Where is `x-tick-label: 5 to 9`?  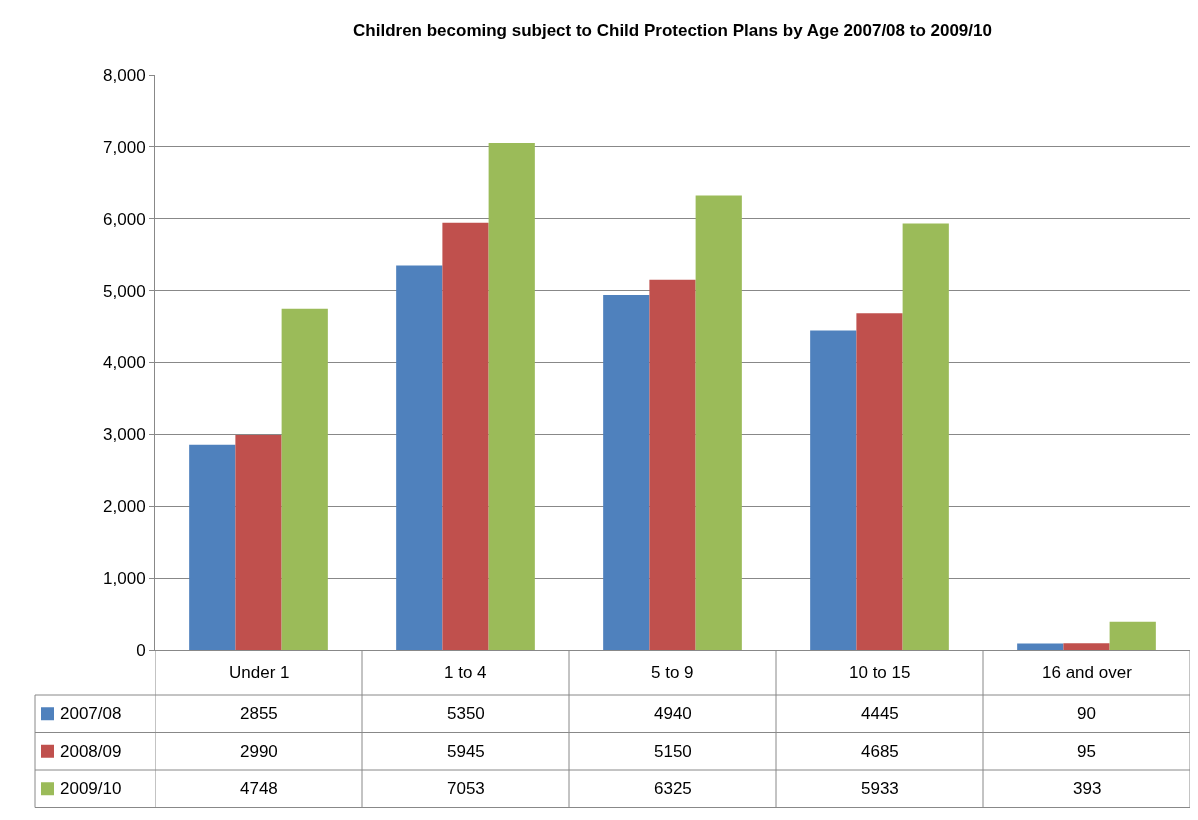 x-tick-label: 5 to 9 is located at coordinates (672, 672).